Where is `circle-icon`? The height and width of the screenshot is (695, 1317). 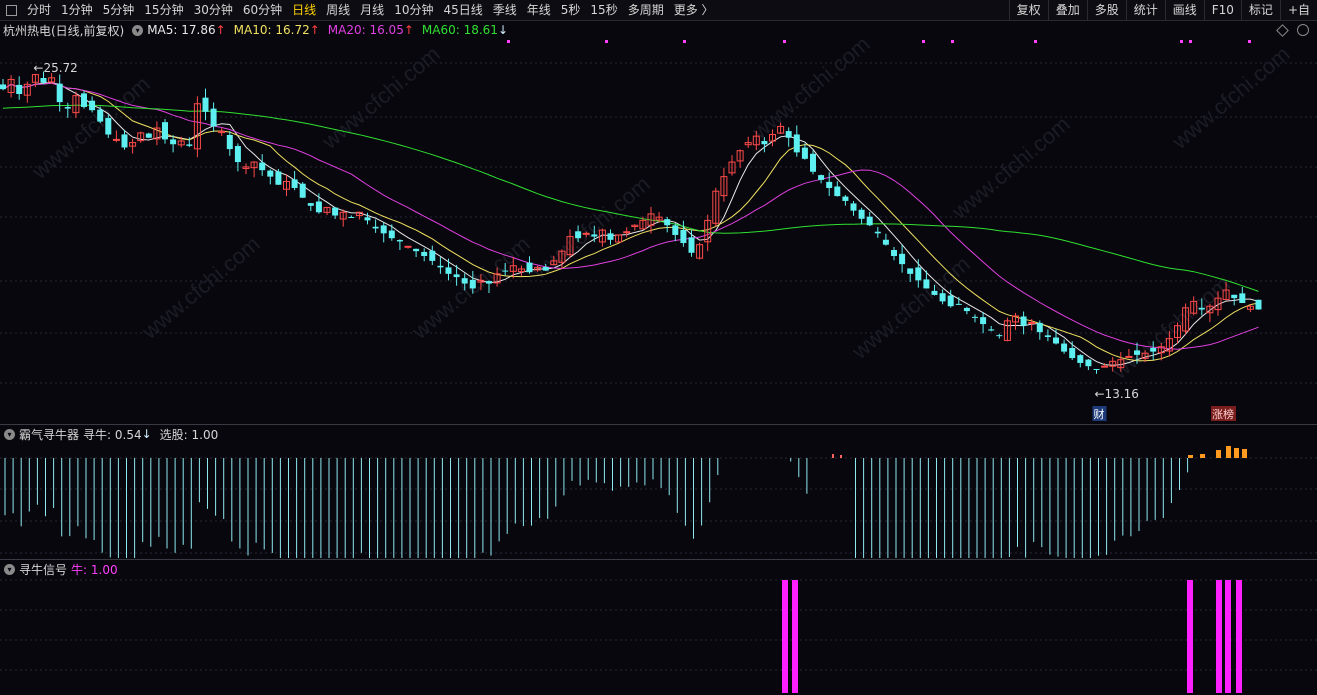 circle-icon is located at coordinates (1303, 30).